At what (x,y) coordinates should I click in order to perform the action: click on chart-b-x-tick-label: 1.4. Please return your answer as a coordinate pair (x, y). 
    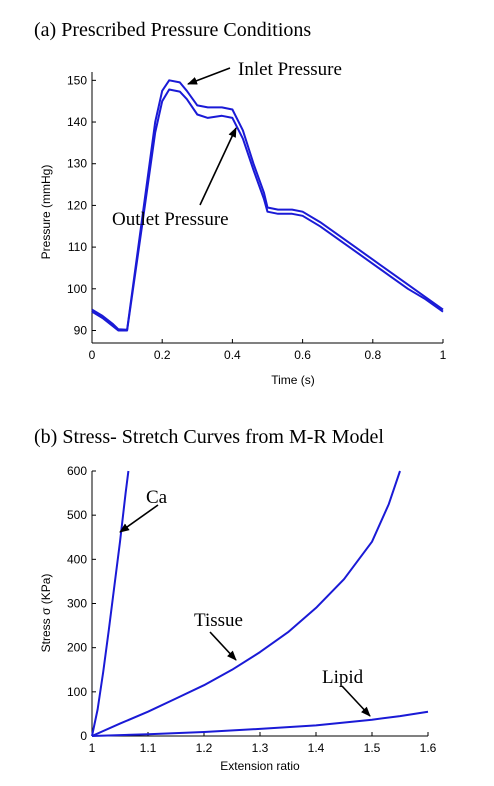
    Looking at the image, I should click on (316, 748).